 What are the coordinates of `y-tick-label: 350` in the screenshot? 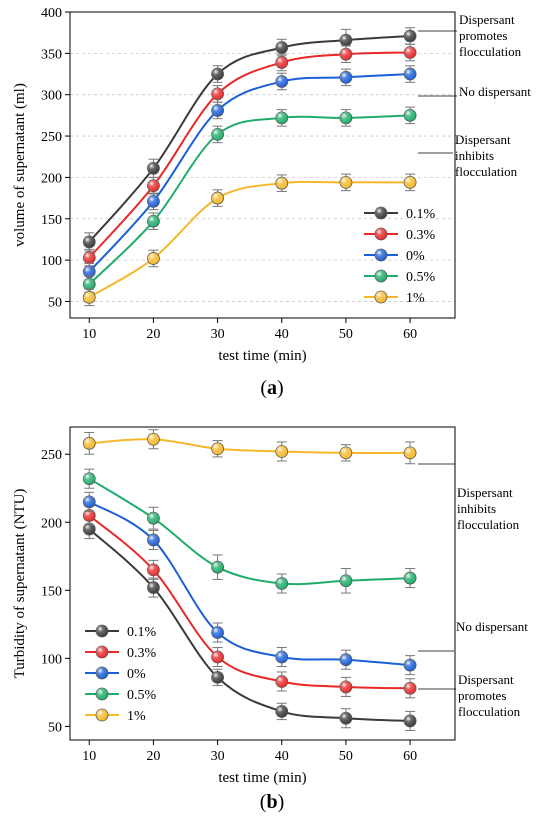 It's located at (51, 54).